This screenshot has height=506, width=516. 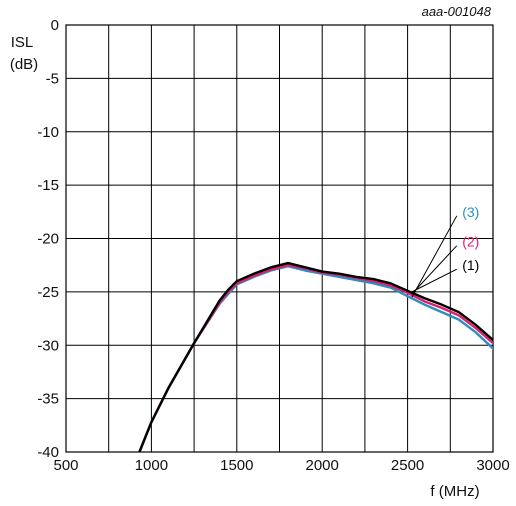 I want to click on series-label-3: (3), so click(x=470, y=212).